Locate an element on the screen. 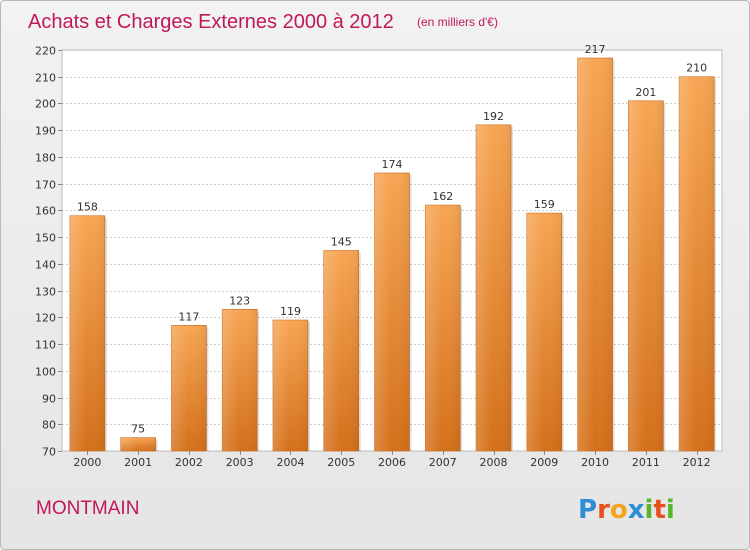  y-tick-label: 70 is located at coordinates (49, 452).